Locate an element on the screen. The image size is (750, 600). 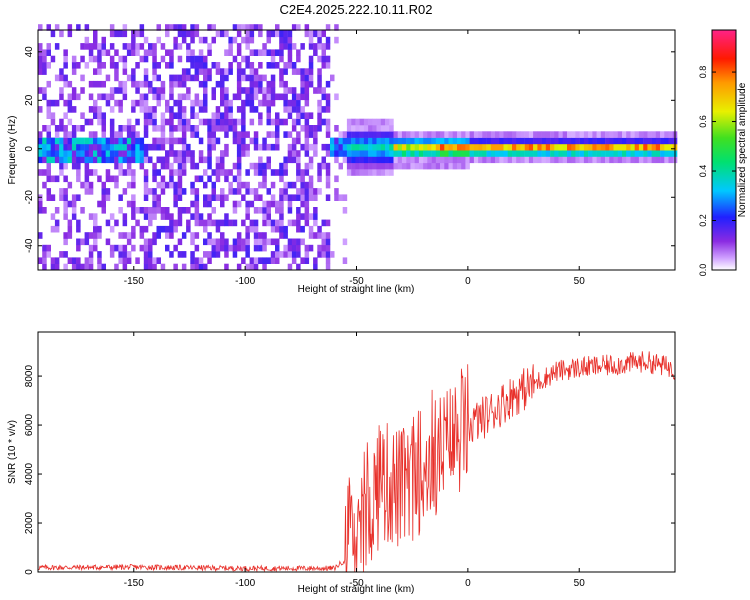
spectrogram-y-label: Frequency (Hz) is located at coordinates (12, 150).